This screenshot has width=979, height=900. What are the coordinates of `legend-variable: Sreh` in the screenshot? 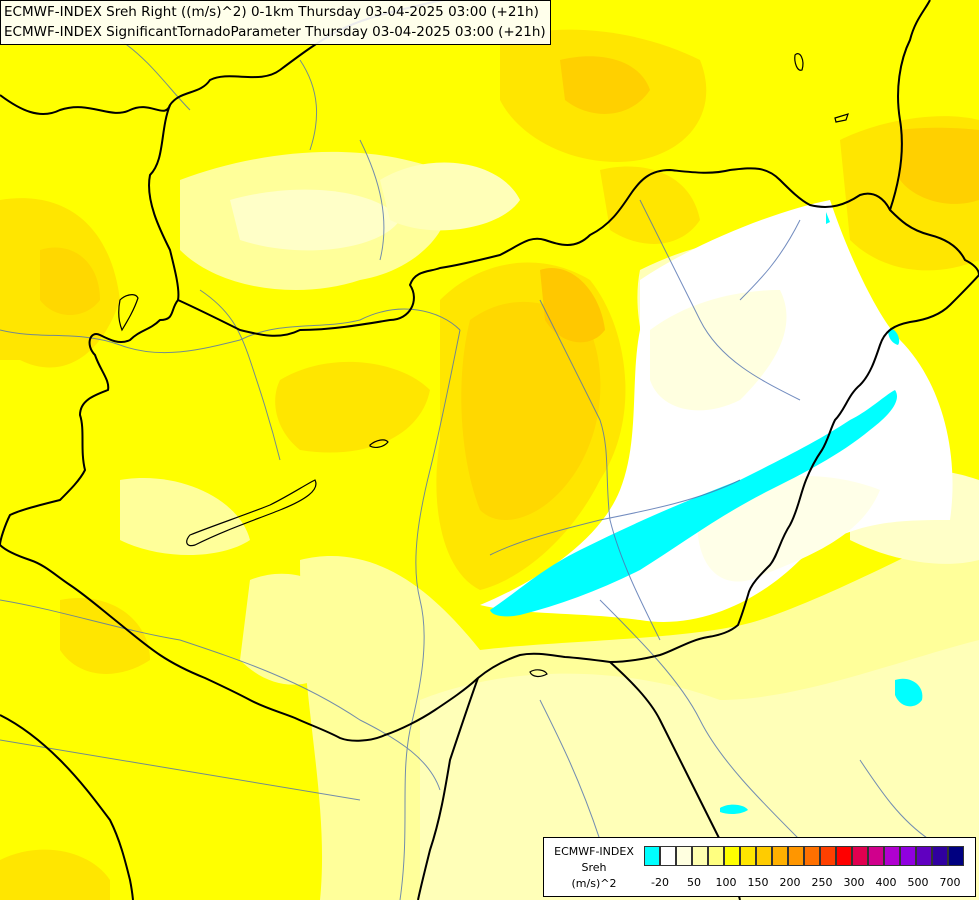 It's located at (594, 867).